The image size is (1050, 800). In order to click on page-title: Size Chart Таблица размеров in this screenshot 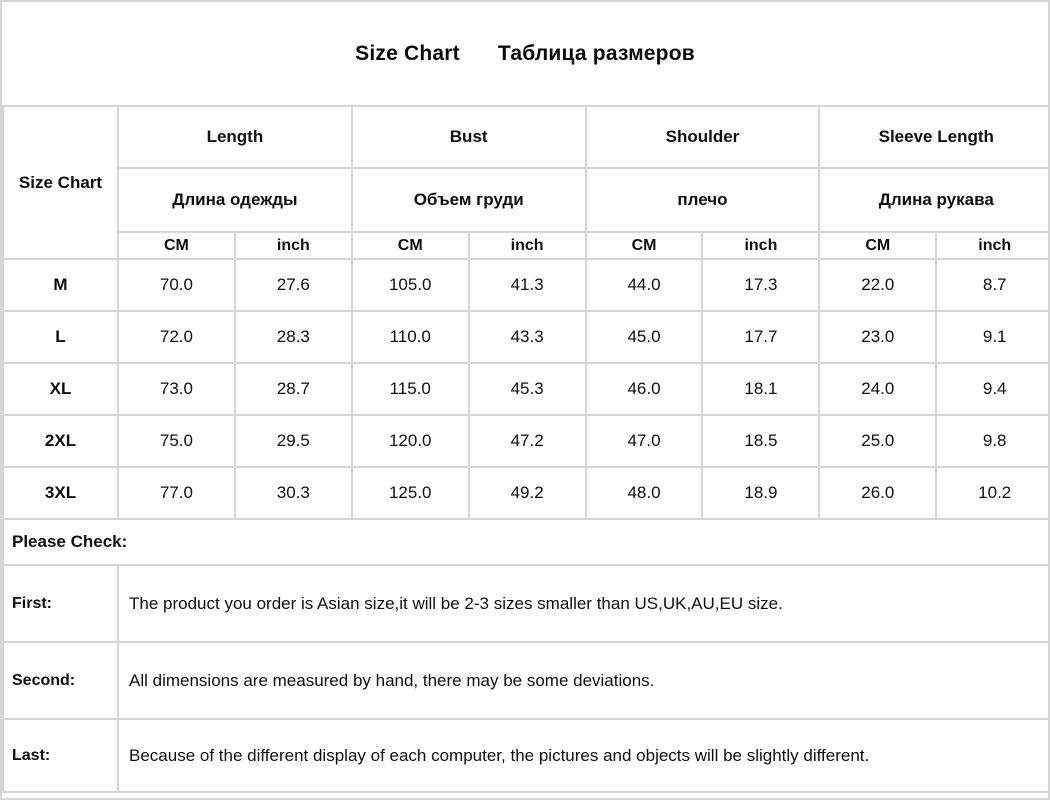, I will do `click(525, 53)`.